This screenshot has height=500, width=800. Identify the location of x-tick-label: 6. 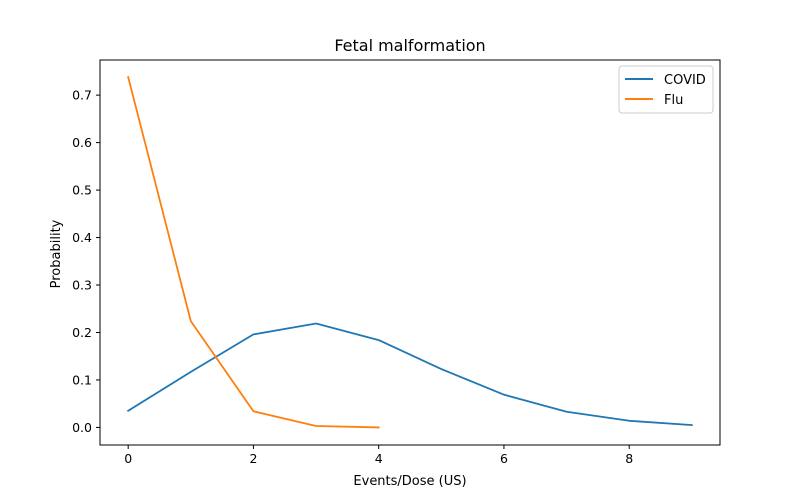
(504, 458).